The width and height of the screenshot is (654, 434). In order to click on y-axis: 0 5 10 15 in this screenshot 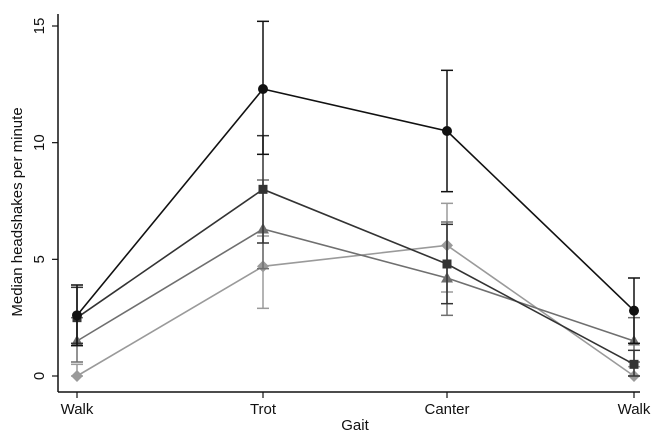, I will do `click(44, 199)`.